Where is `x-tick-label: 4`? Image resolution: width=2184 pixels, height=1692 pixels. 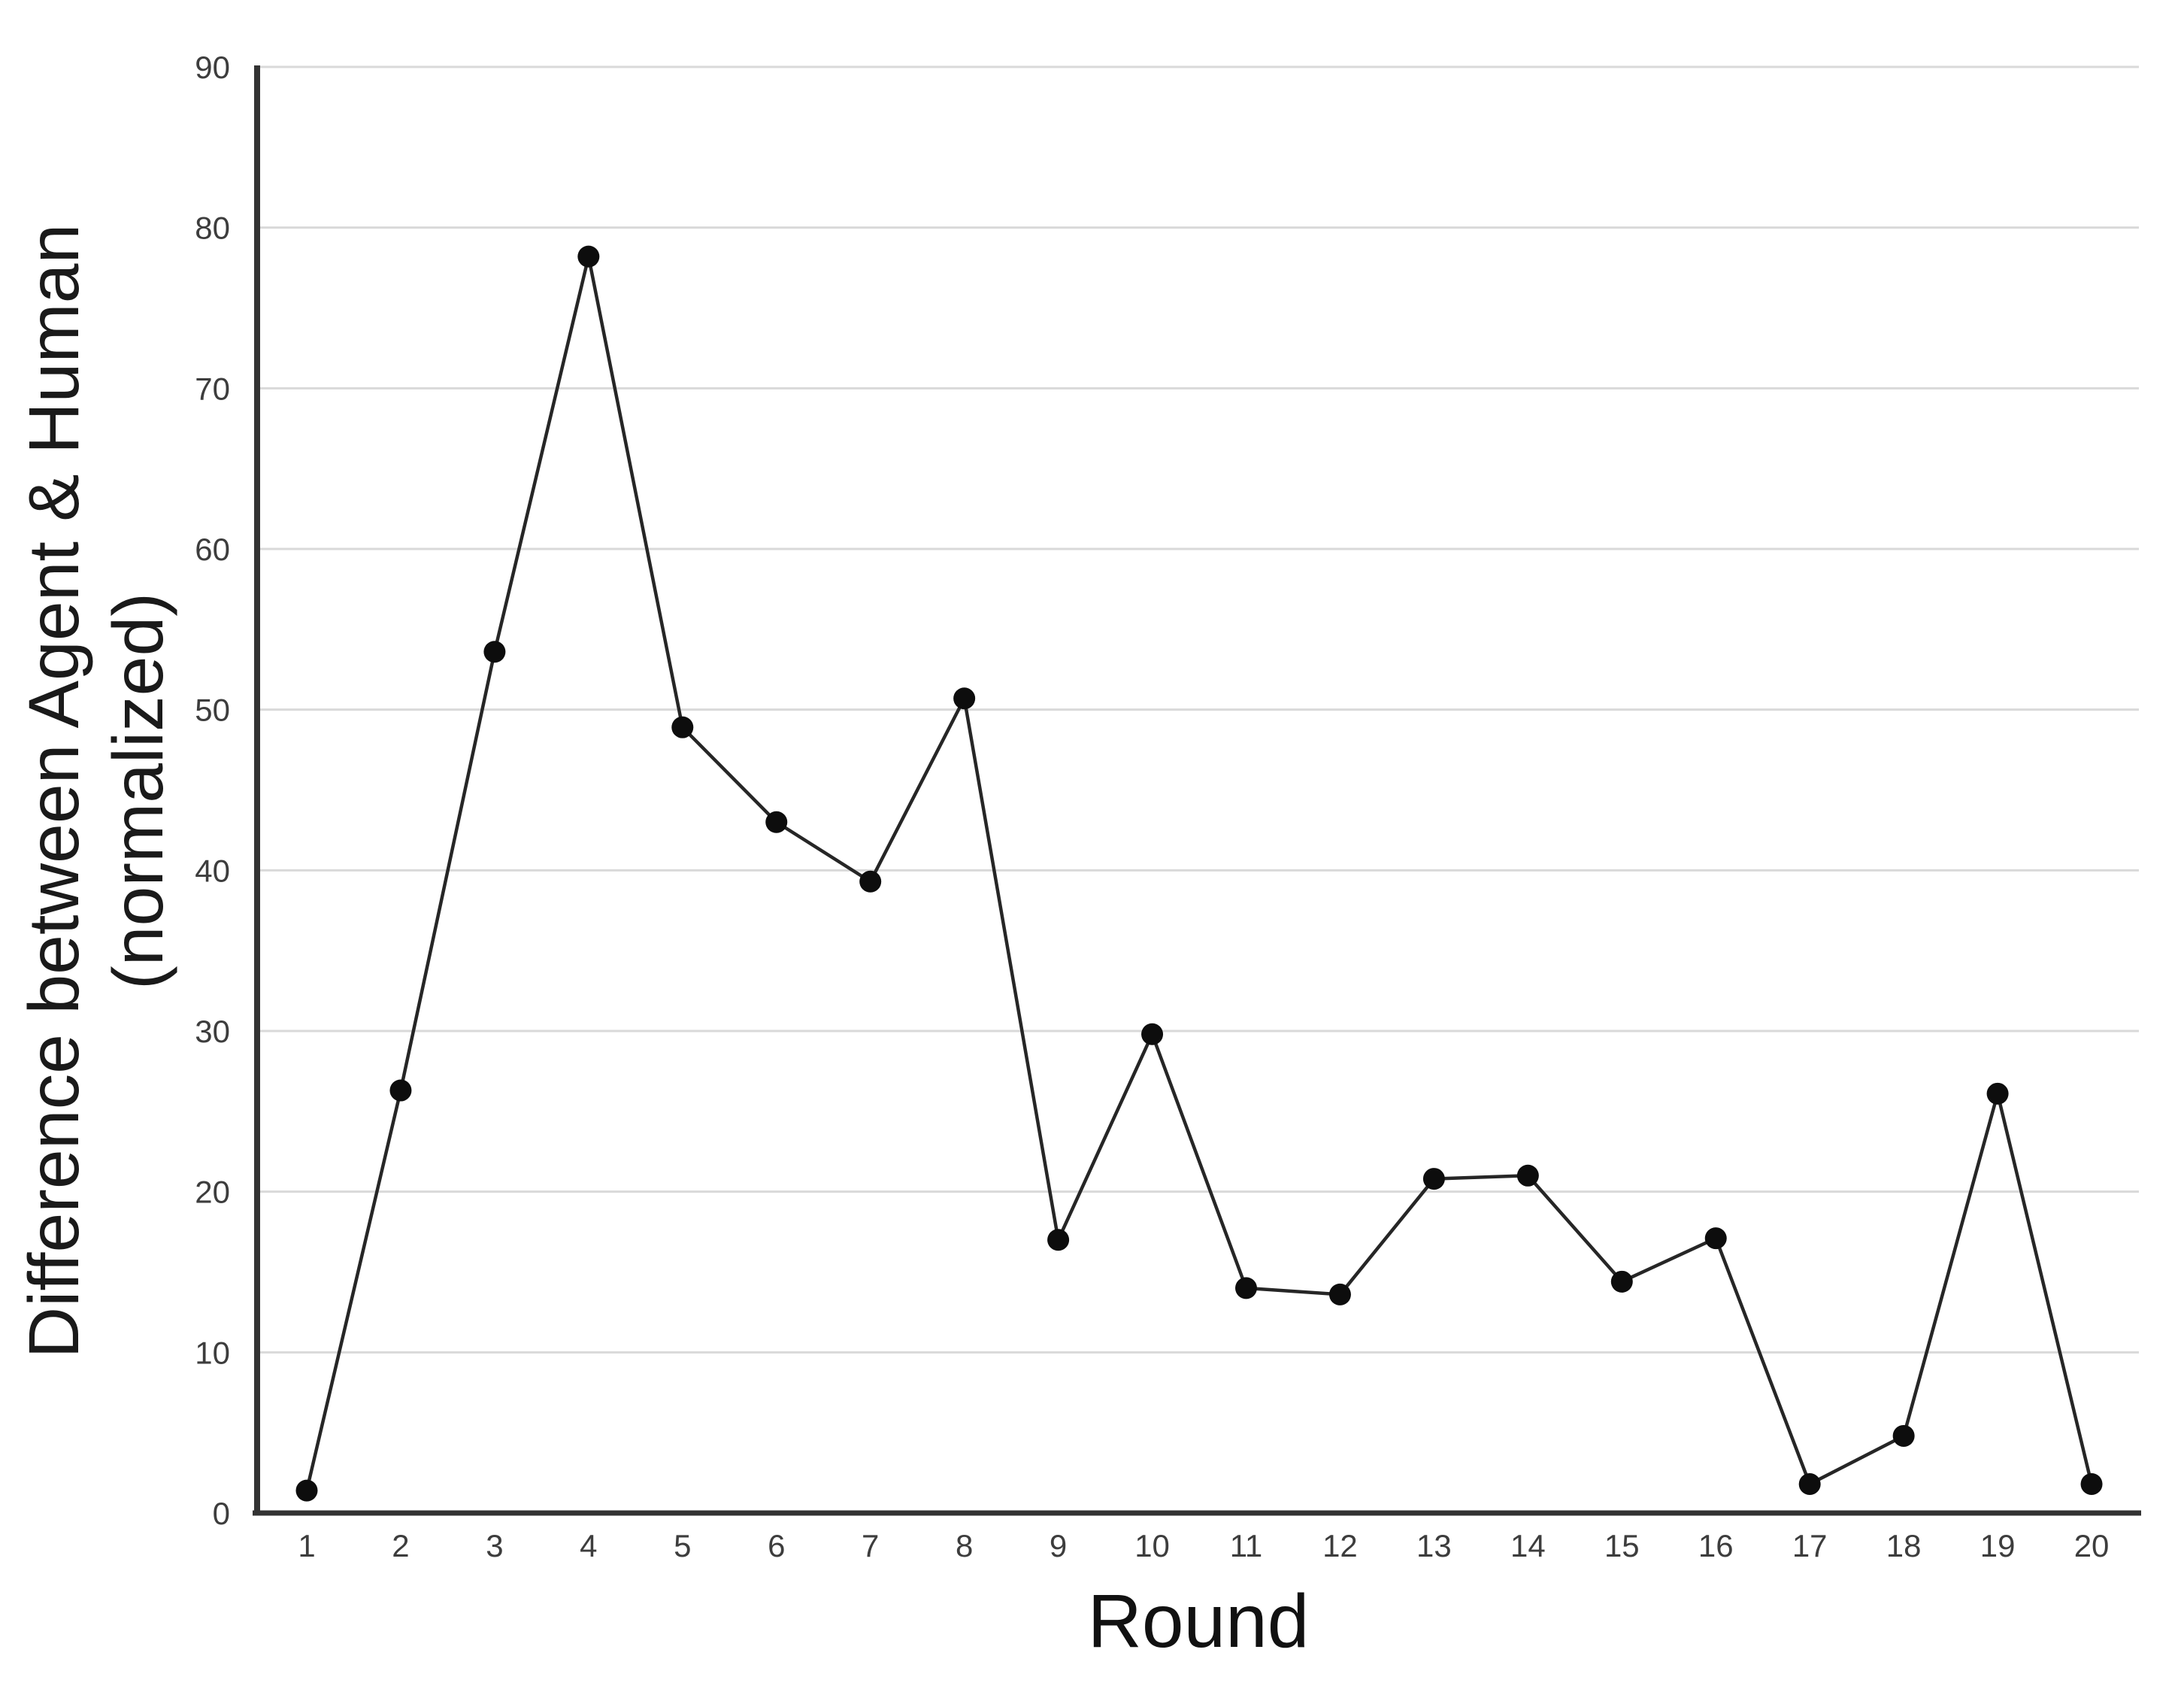
x-tick-label: 4 is located at coordinates (588, 1545).